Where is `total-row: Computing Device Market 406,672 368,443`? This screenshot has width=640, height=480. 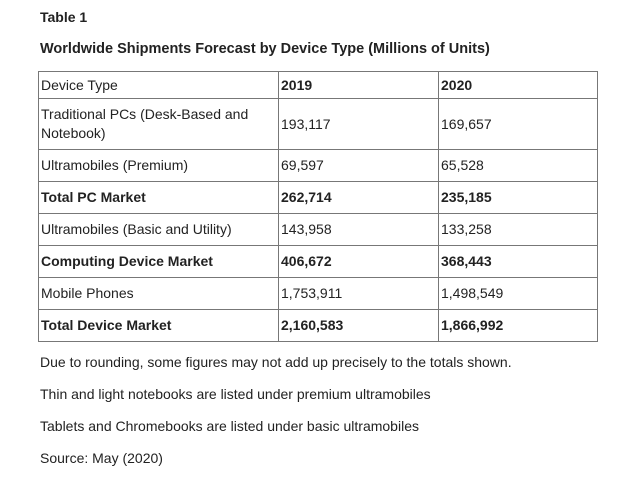 total-row: Computing Device Market 406,672 368,443 is located at coordinates (318, 261).